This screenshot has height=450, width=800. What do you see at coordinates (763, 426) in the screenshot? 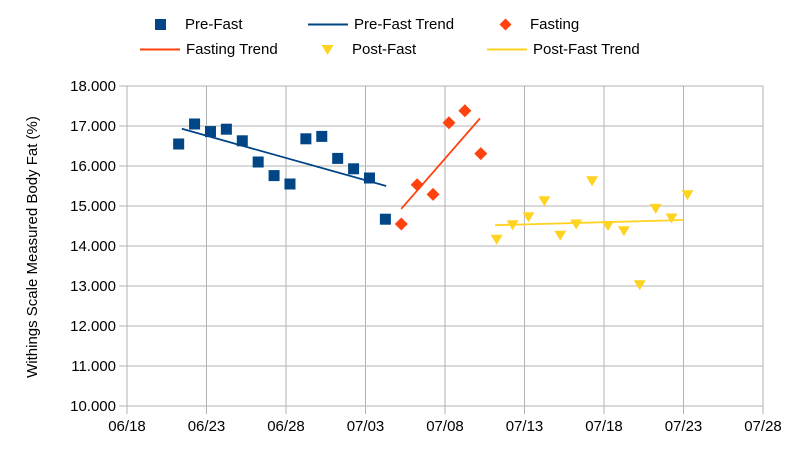
I see `x-tick-label: 07/28` at bounding box center [763, 426].